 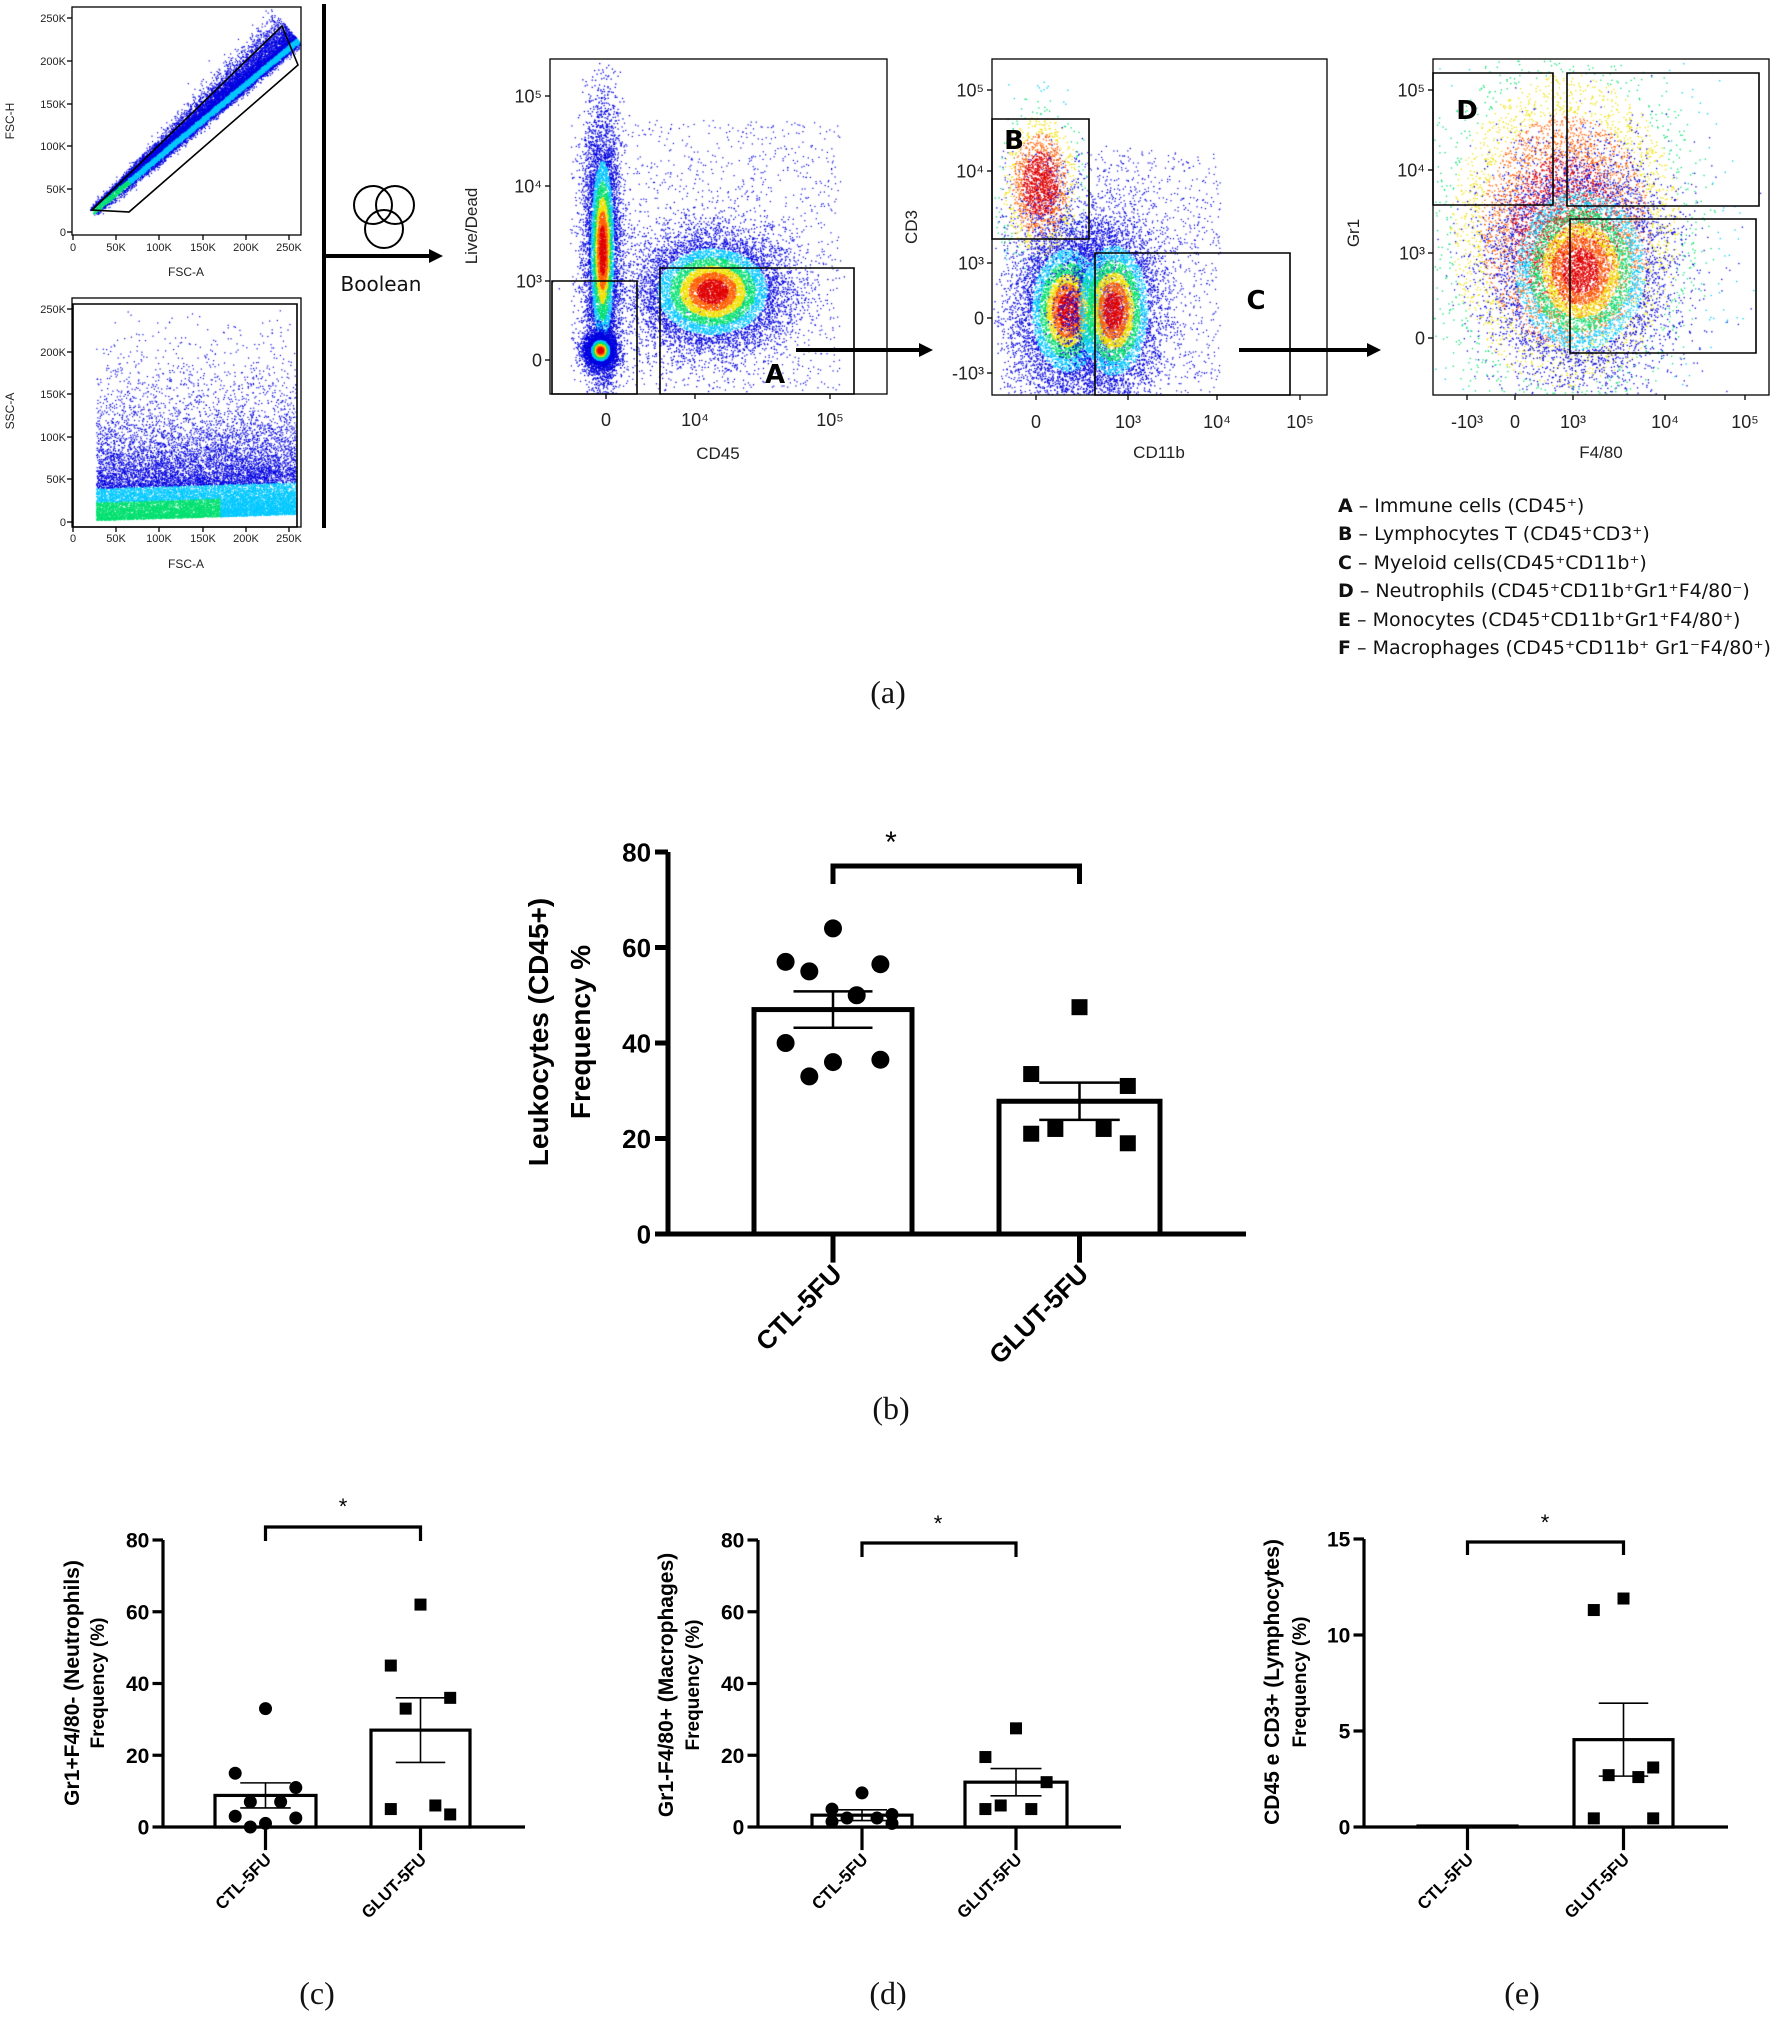 I want to click on x-axis-label-gr1: F4/80, so click(x=1600, y=452).